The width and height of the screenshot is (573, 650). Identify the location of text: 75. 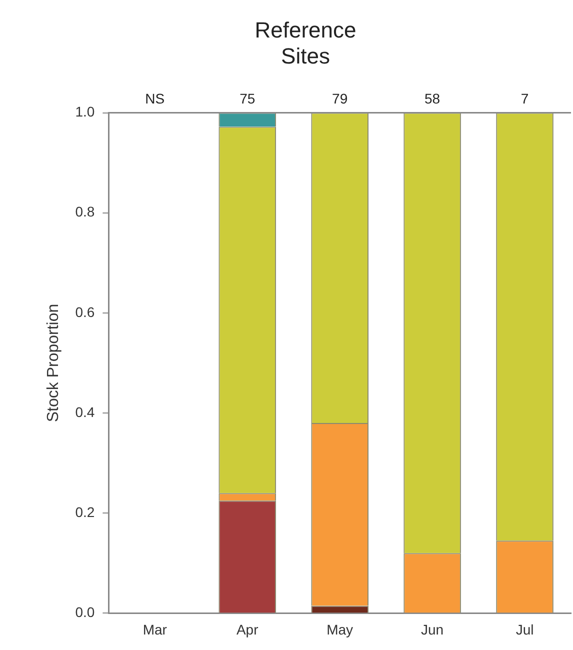
(248, 98).